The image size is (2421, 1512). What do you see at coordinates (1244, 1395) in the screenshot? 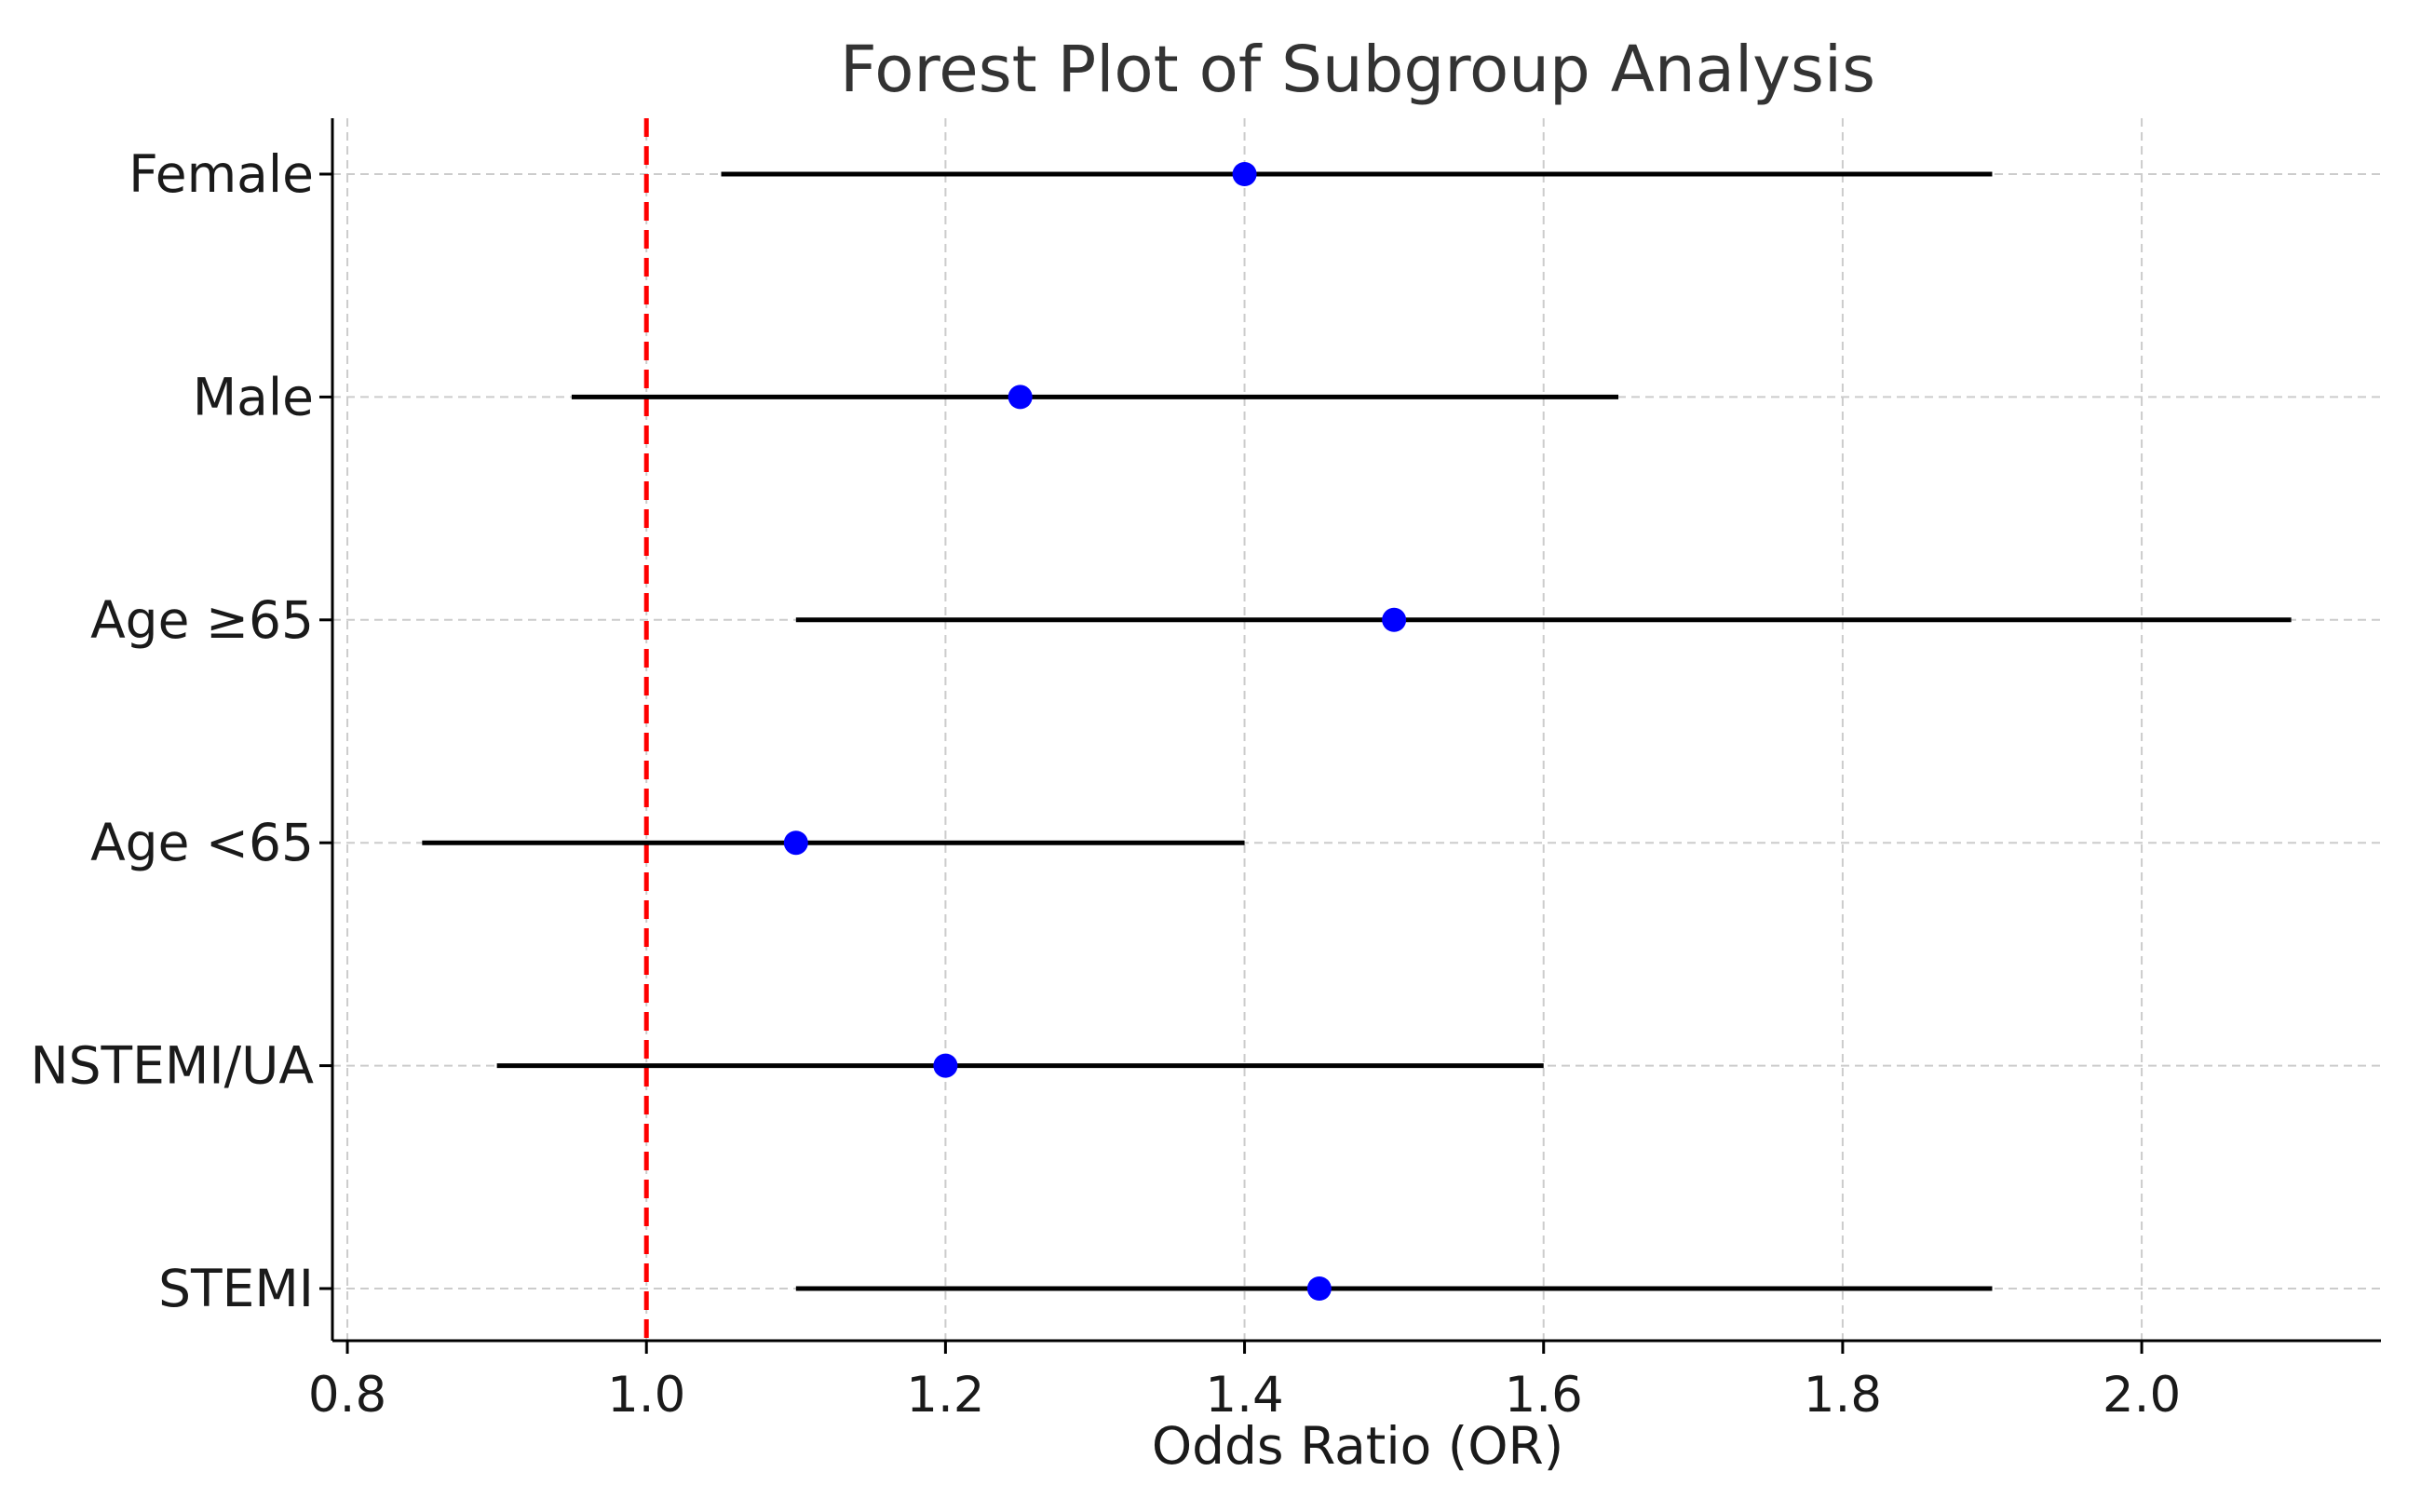
I see `x-tick-label-3: 1.4` at bounding box center [1244, 1395].